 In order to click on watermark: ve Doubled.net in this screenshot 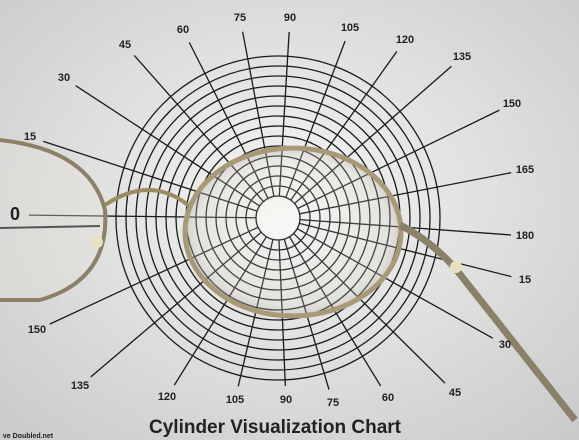, I will do `click(28, 436)`.